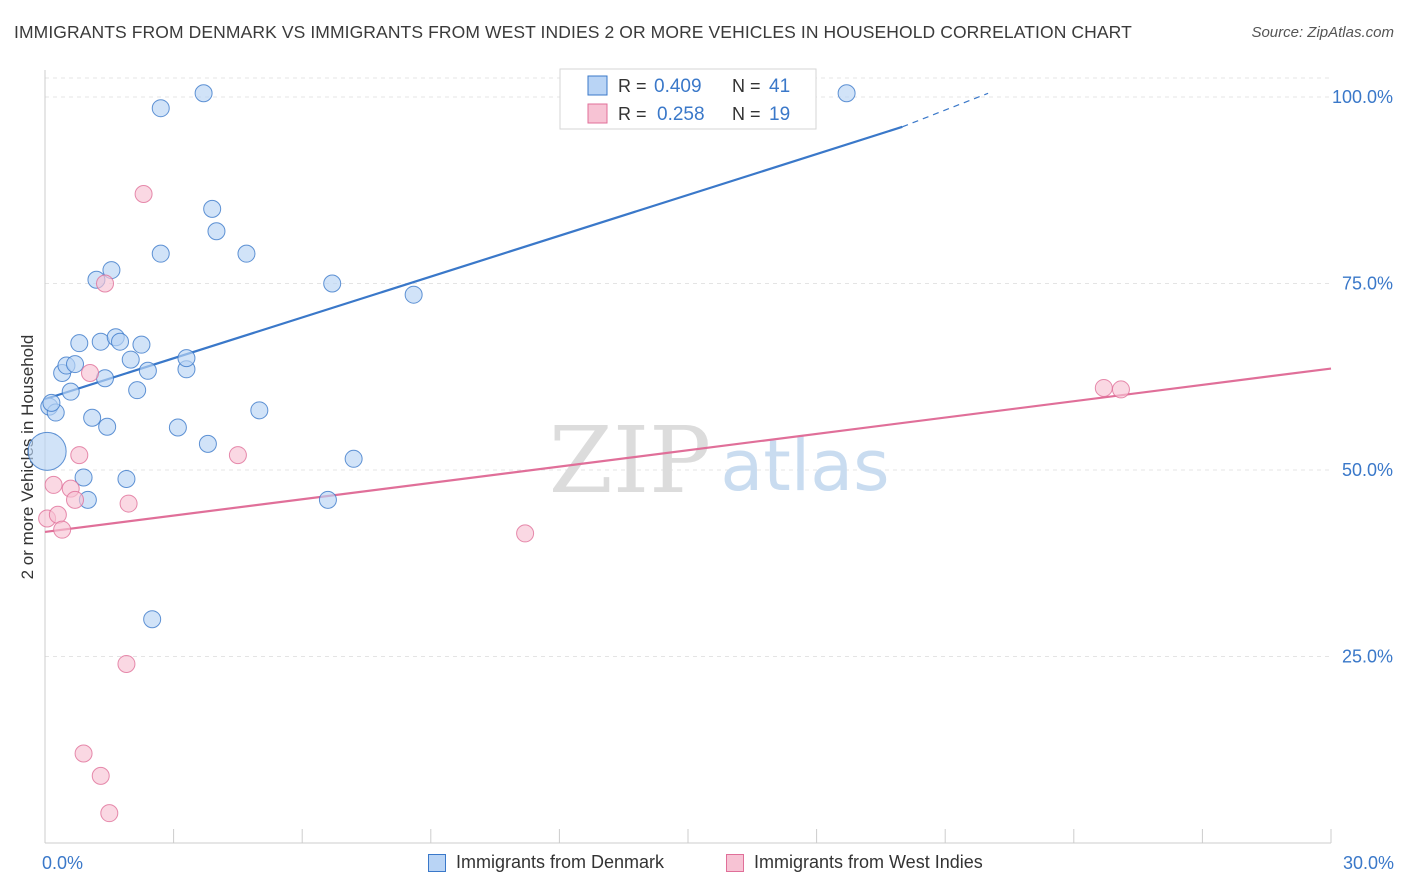 The image size is (1406, 892). Describe the element at coordinates (868, 862) in the screenshot. I see `legend-label-west-indies: Immigrants from West Indies` at that location.